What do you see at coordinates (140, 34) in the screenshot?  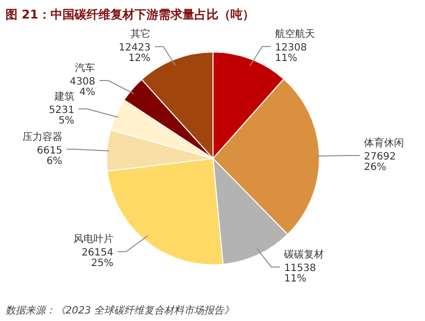 I see `slice-label: 其它` at bounding box center [140, 34].